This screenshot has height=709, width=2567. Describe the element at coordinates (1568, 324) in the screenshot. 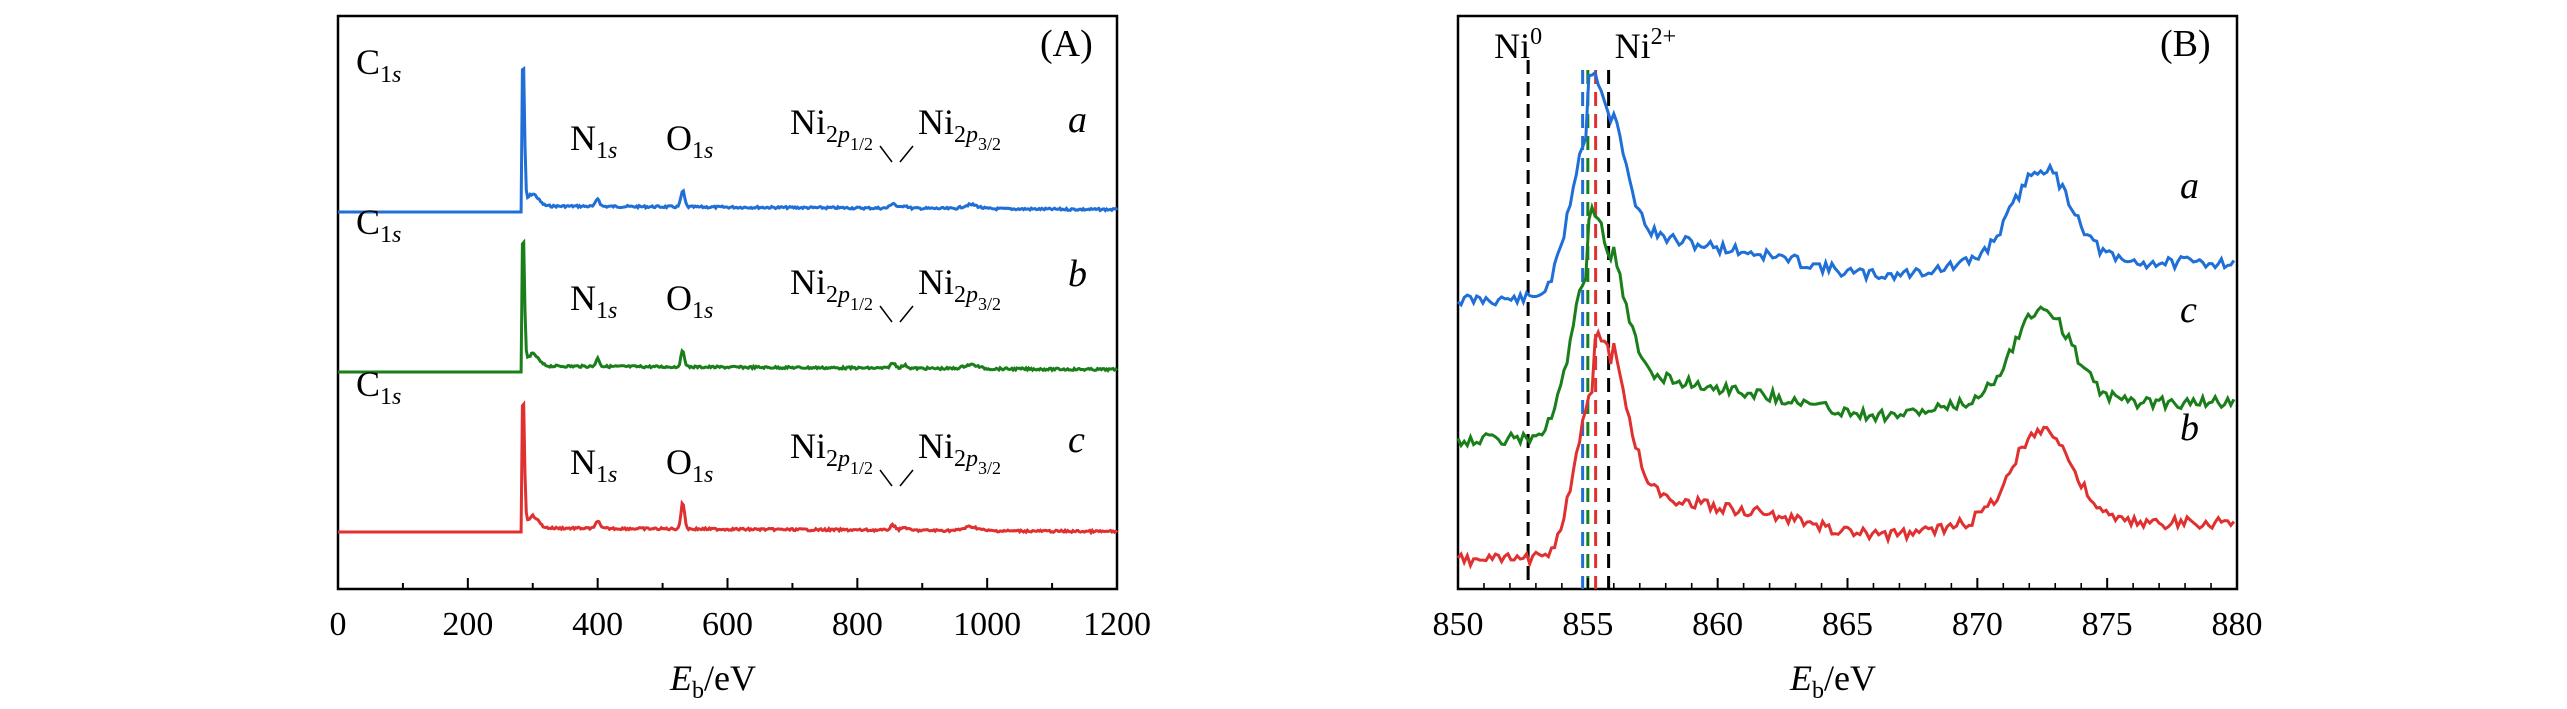

I see `panel-b-reference-lines` at that location.